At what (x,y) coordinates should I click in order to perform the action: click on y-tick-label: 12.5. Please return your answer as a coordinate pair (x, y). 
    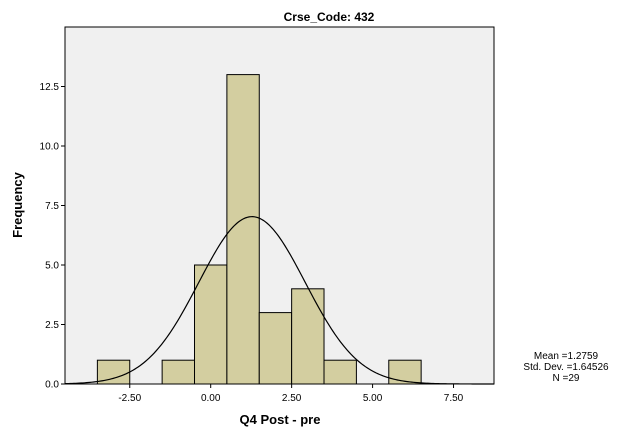
    Looking at the image, I should click on (50, 87).